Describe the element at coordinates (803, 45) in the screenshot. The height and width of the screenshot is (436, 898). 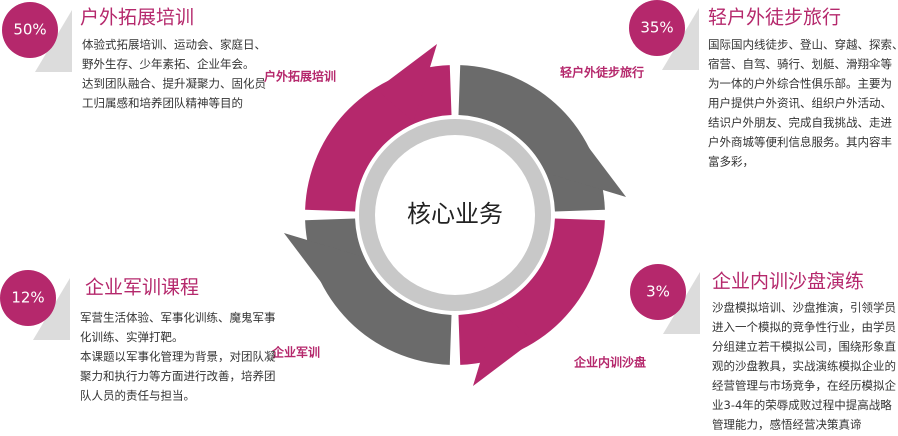
I see `section-text: 国际国内线徒步、登山、穿越、探索、` at that location.